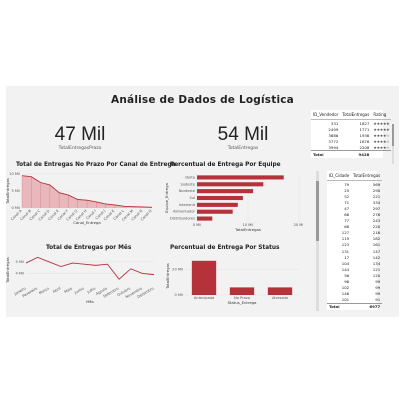  What do you see at coordinates (243, 137) in the screenshot?
I see `kpi-total-entregas: 54 Mil TotalEntregas` at bounding box center [243, 137].